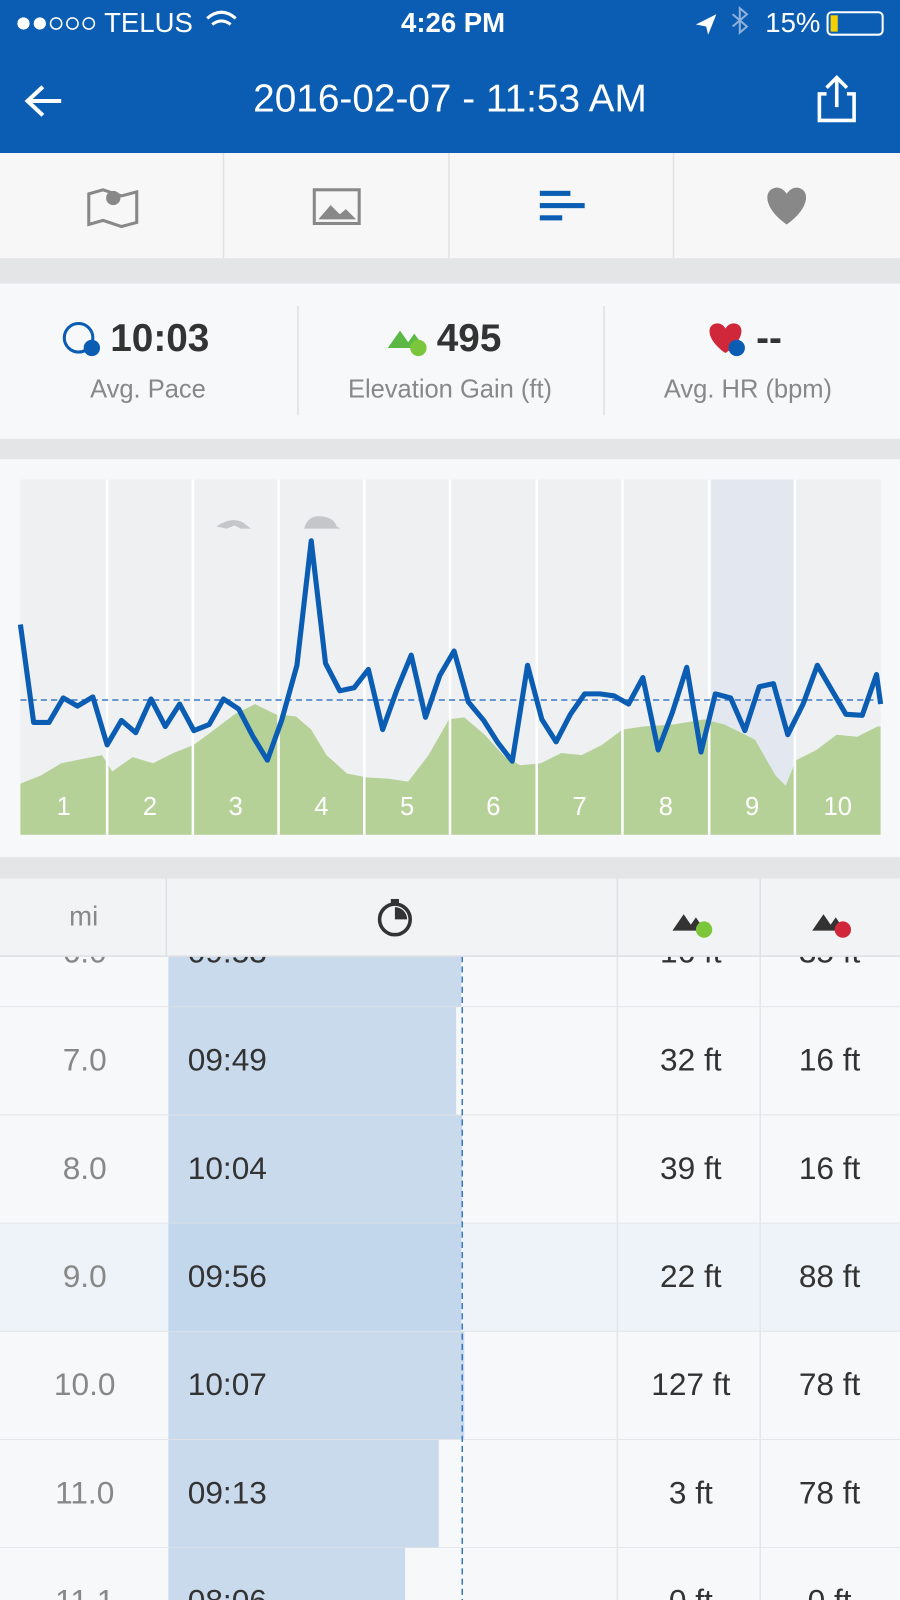  I want to click on hr-icon, so click(727, 340).